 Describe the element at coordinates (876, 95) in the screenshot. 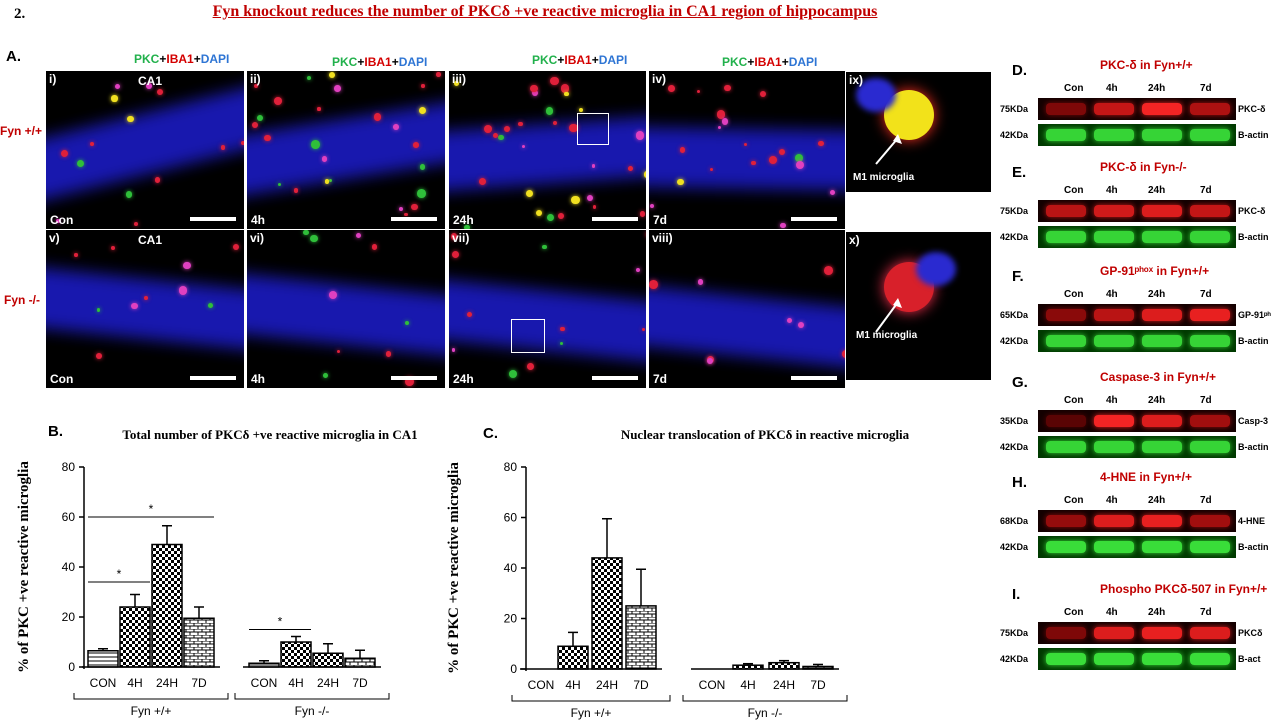

I see `nucleus` at that location.